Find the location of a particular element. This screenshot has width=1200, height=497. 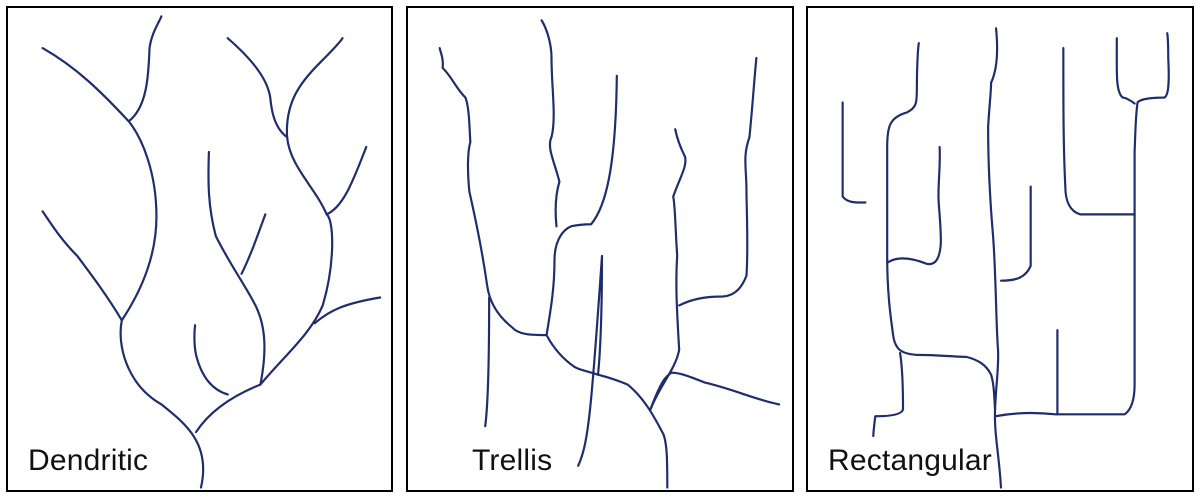

dendritic-middle-branch is located at coordinates (236, 268).